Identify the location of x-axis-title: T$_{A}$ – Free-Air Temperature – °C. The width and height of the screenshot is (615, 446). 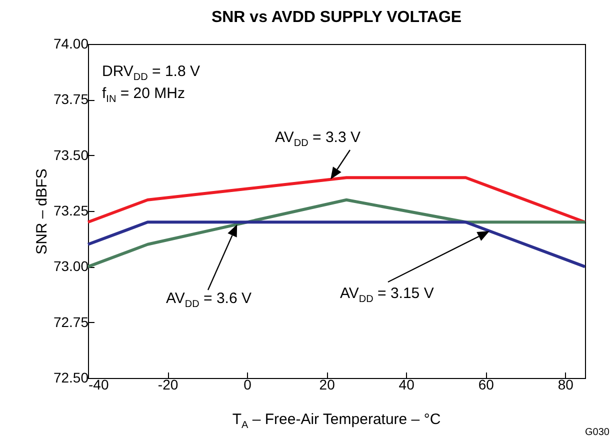
(336, 421).